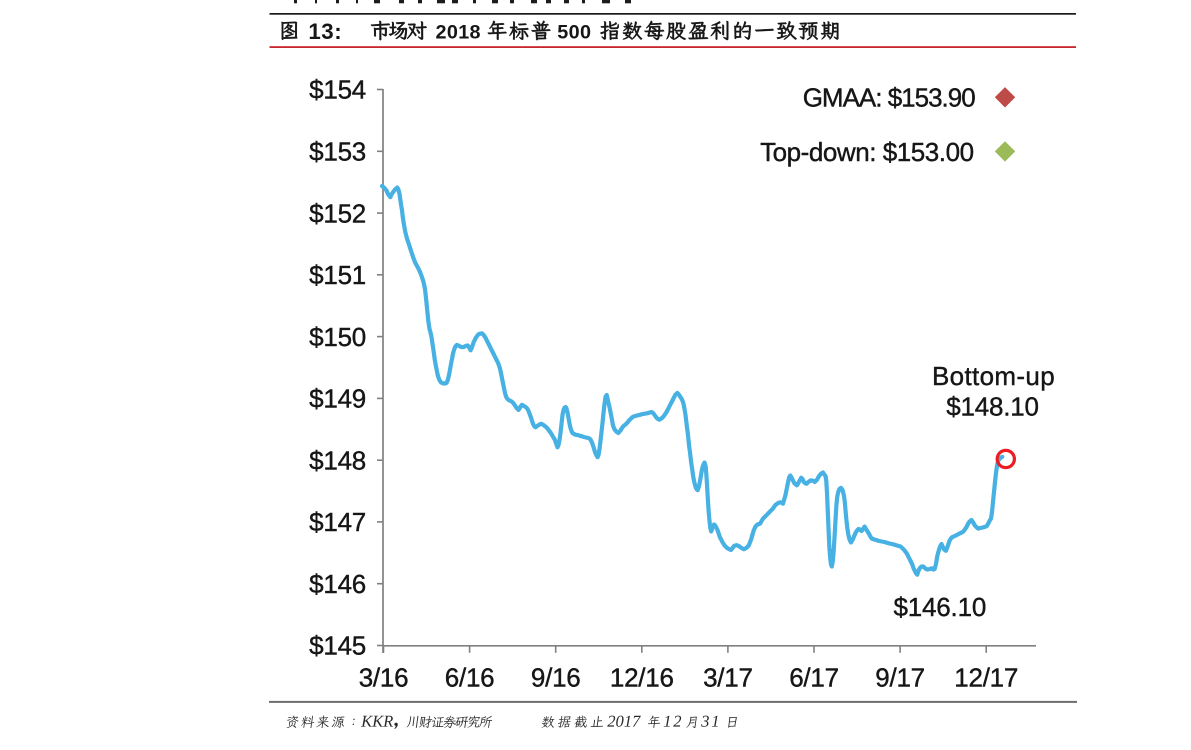  I want to click on svg-text: $152, so click(337, 213).